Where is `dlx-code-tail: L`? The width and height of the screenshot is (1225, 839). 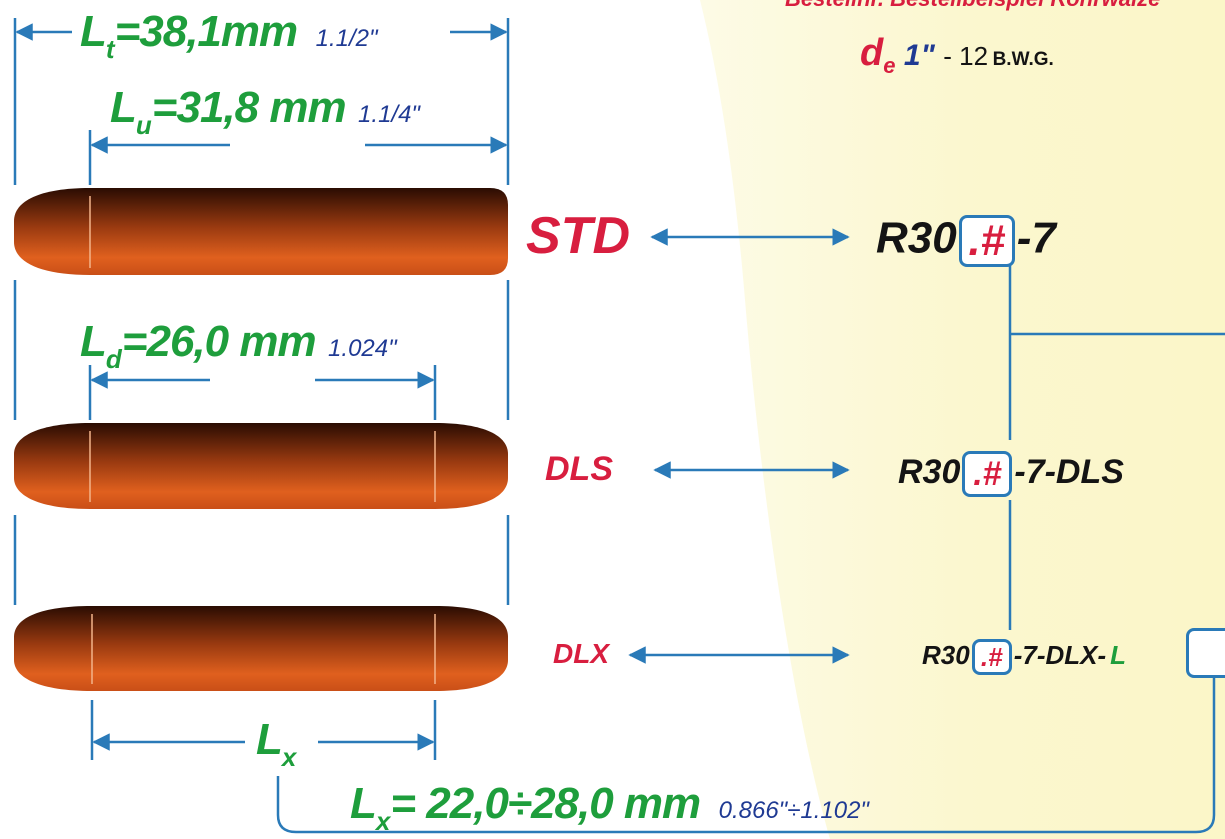
dlx-code-tail: L is located at coordinates (1118, 654).